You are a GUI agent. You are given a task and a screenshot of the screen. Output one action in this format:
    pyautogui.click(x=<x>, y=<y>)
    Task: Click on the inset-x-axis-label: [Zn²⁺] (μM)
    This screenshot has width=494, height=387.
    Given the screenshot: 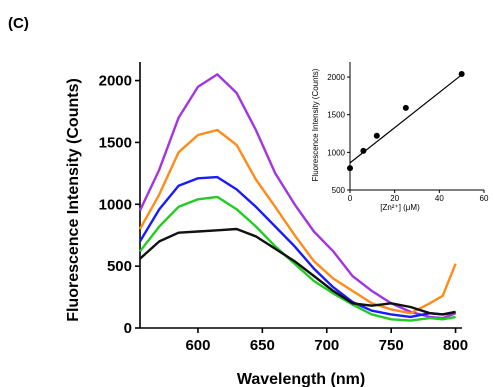 What is the action you would take?
    pyautogui.click(x=400, y=207)
    